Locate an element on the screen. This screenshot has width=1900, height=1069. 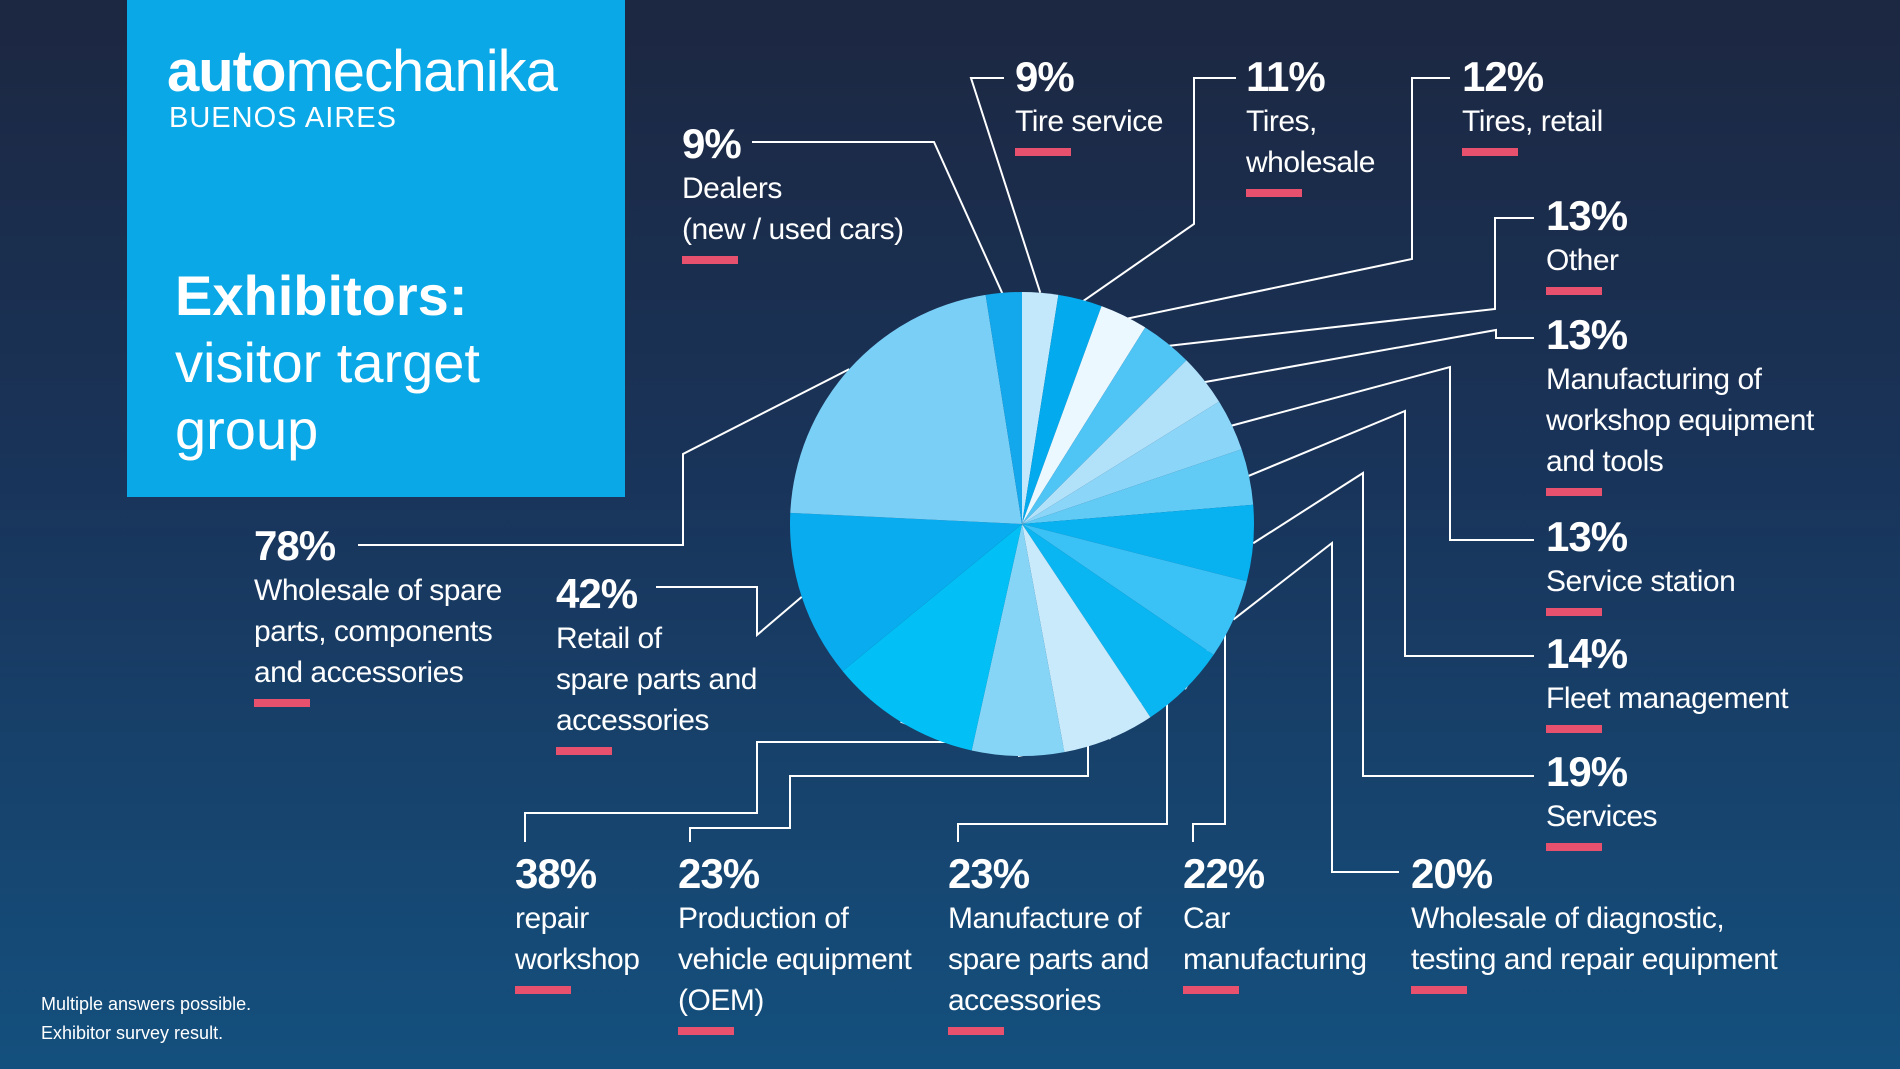
pie-slice-other is located at coordinates (1104, 425).